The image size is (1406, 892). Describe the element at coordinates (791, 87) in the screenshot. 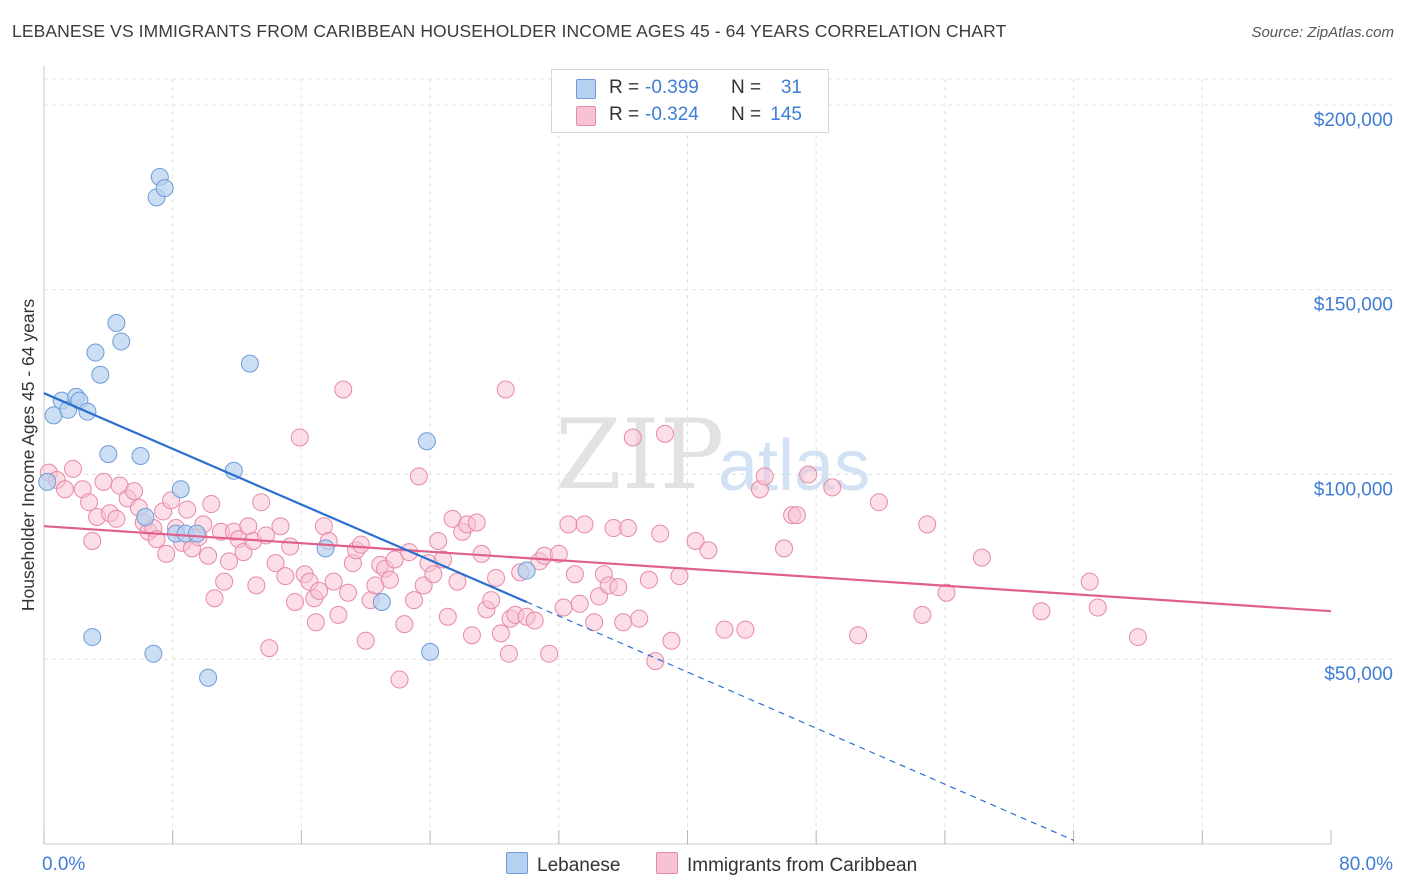

I see `n-value: 31` at that location.